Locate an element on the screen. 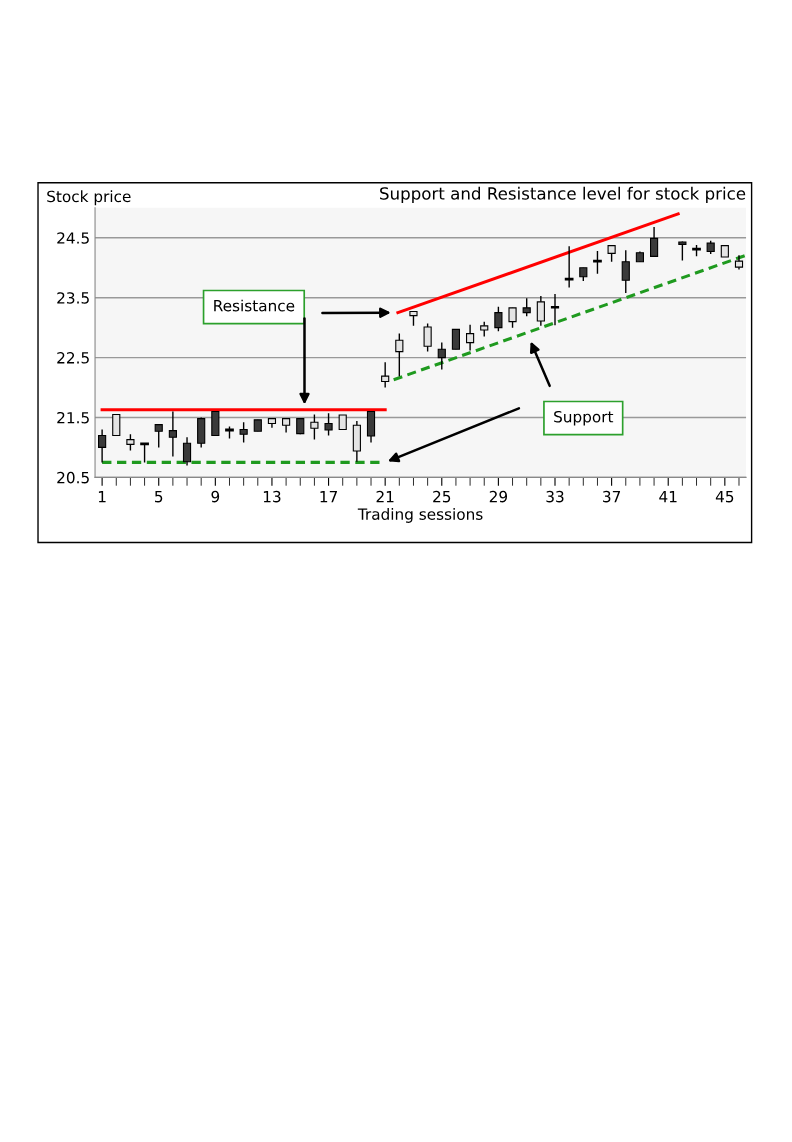  x-tick-label: 17 is located at coordinates (328, 497).